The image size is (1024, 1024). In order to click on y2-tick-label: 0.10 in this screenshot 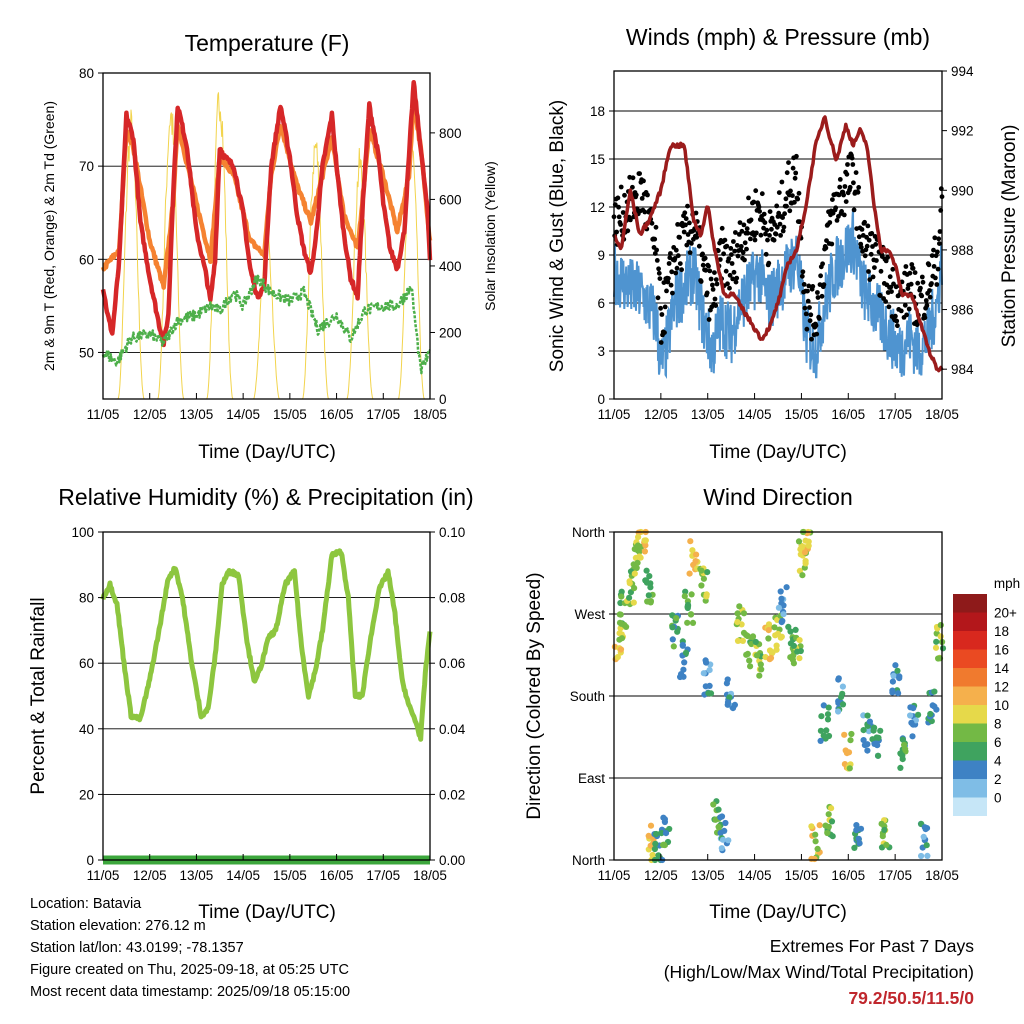, I will do `click(452, 532)`.